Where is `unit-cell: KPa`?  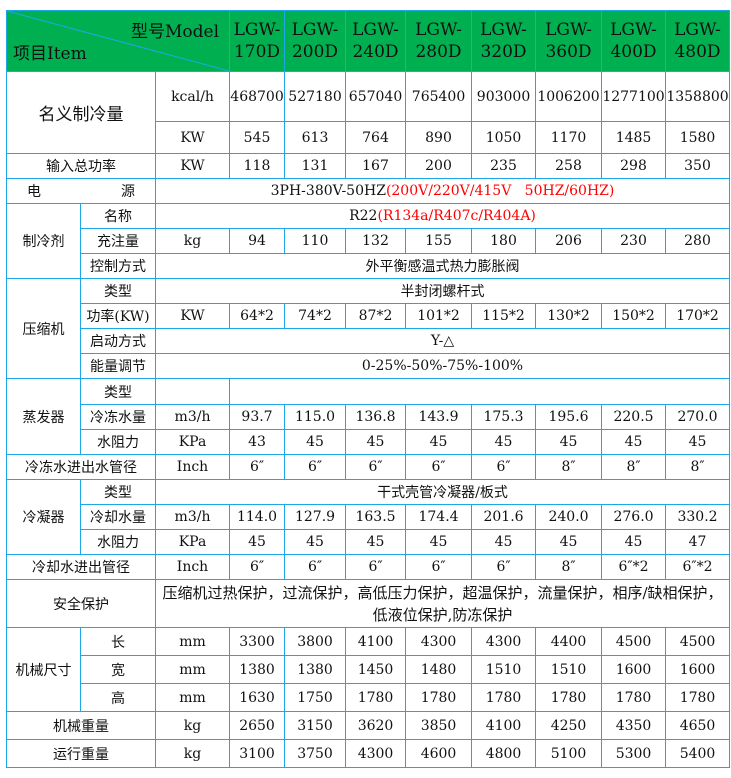
unit-cell: KPa is located at coordinates (192, 442).